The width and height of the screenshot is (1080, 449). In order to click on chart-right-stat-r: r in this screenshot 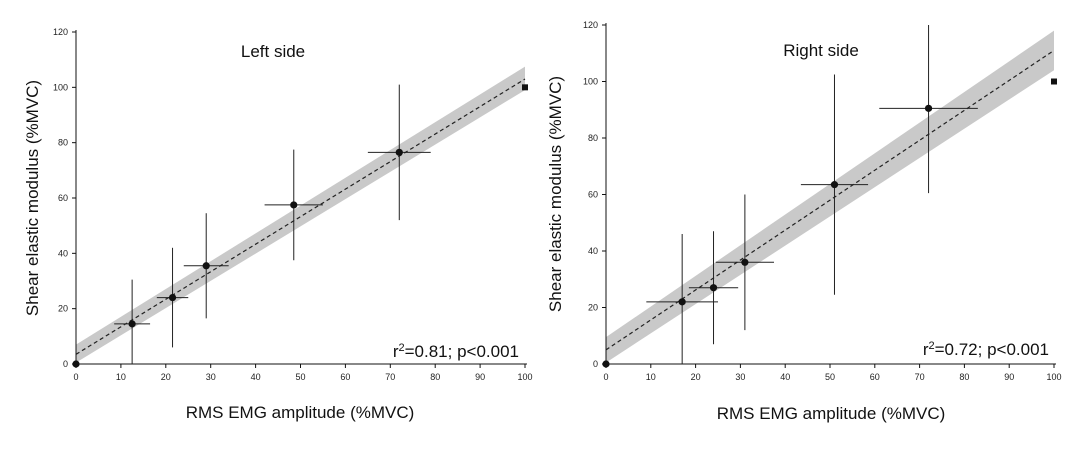, I will do `click(926, 349)`.